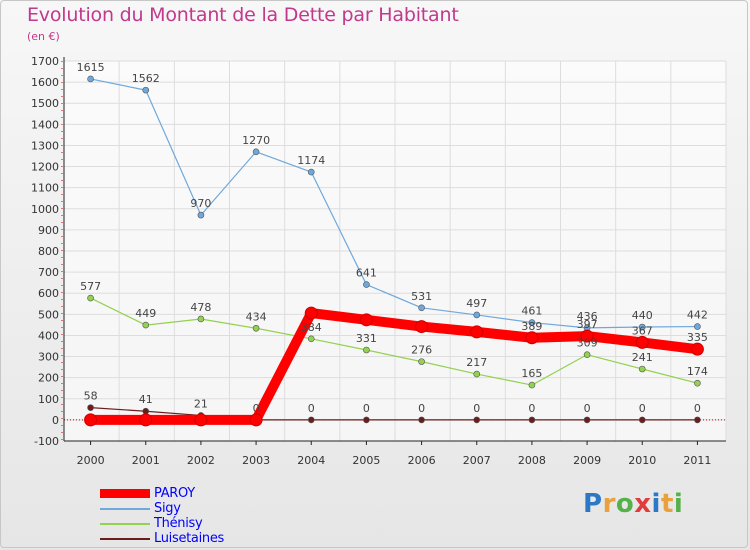 The height and width of the screenshot is (550, 750). What do you see at coordinates (48, 293) in the screenshot?
I see `y-tick-label: 600` at bounding box center [48, 293].